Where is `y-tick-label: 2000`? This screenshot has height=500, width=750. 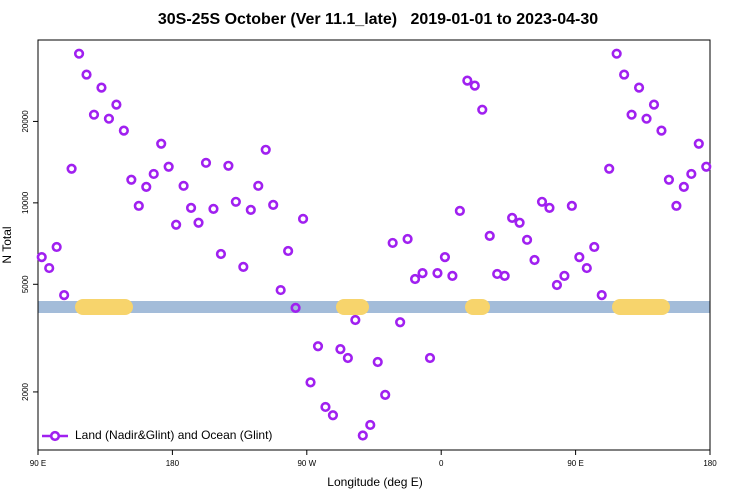
y-tick-label: 2000 is located at coordinates (25, 391).